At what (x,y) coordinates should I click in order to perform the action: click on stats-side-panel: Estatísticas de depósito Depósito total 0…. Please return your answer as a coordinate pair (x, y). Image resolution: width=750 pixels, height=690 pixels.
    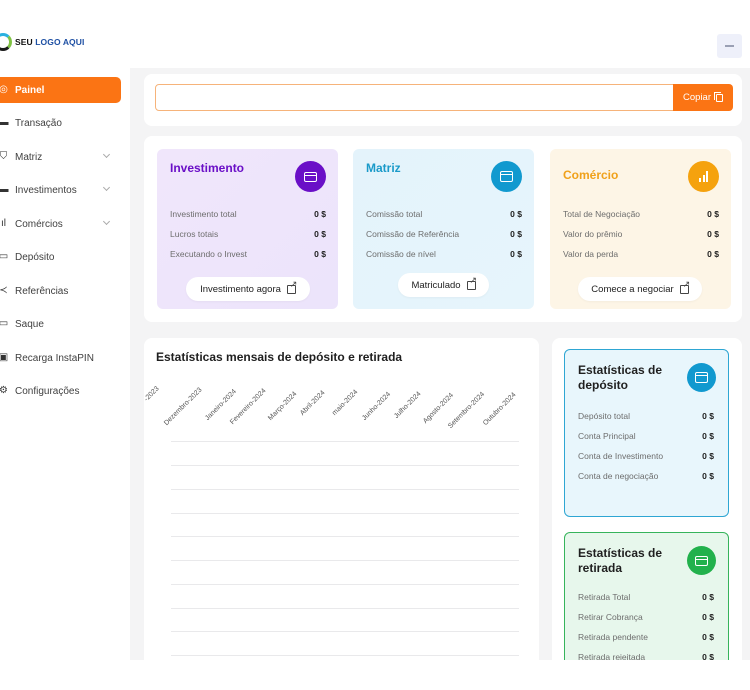
    Looking at the image, I should click on (647, 499).